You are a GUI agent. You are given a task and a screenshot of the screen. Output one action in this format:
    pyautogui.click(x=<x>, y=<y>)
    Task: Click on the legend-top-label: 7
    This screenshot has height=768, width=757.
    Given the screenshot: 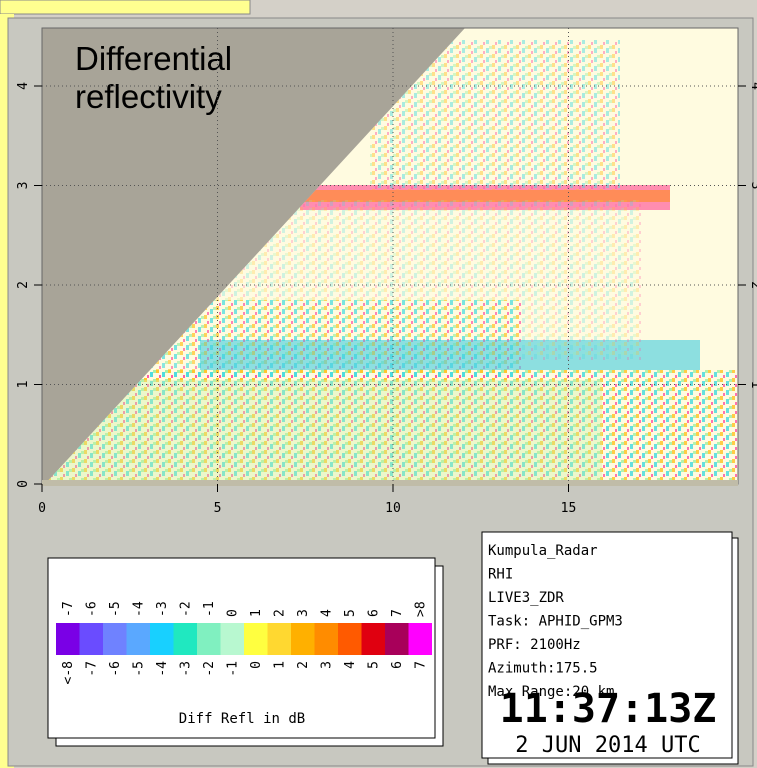 What is the action you would take?
    pyautogui.click(x=397, y=613)
    